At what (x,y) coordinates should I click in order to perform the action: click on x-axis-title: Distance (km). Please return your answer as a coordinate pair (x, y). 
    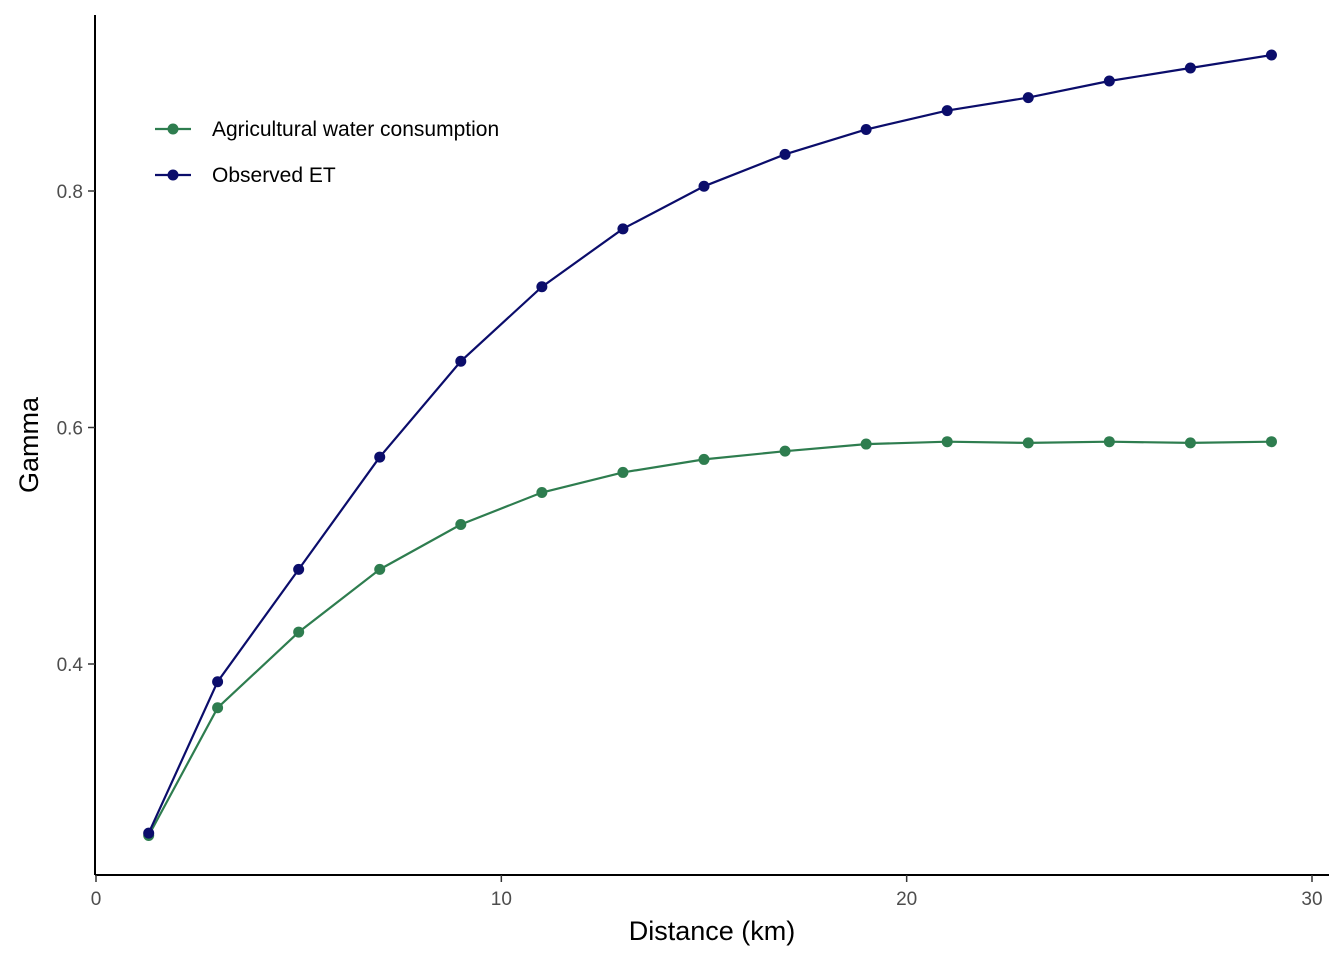
    Looking at the image, I should click on (712, 931).